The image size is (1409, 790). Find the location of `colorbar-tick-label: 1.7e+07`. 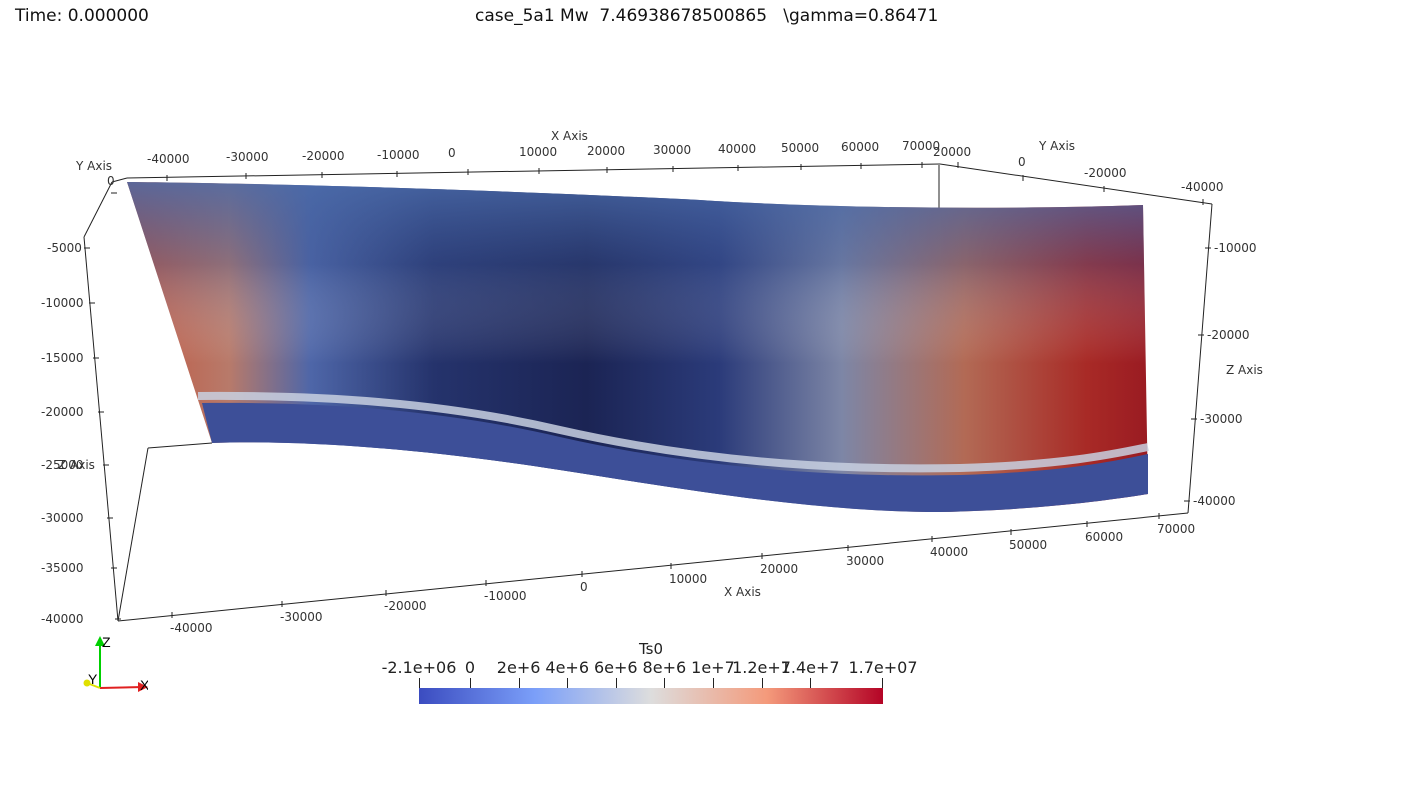

colorbar-tick-label: 1.7e+07 is located at coordinates (883, 667).